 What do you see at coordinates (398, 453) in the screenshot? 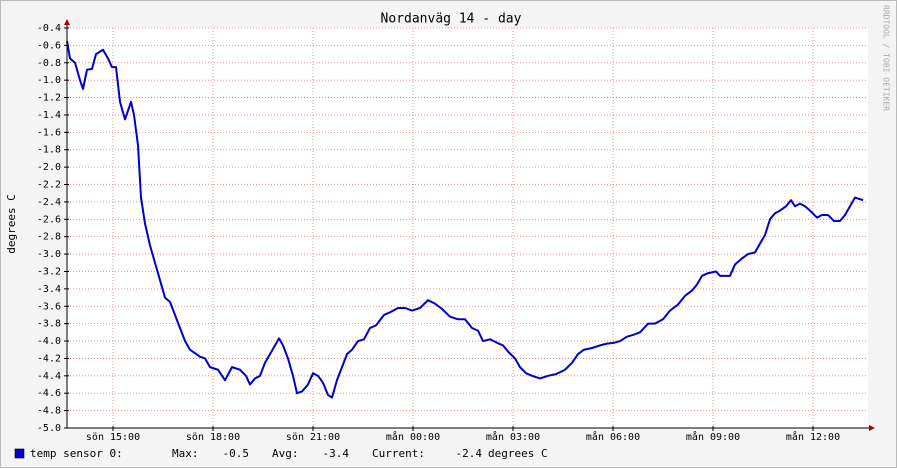
I see `stat-label: Current:` at bounding box center [398, 453].